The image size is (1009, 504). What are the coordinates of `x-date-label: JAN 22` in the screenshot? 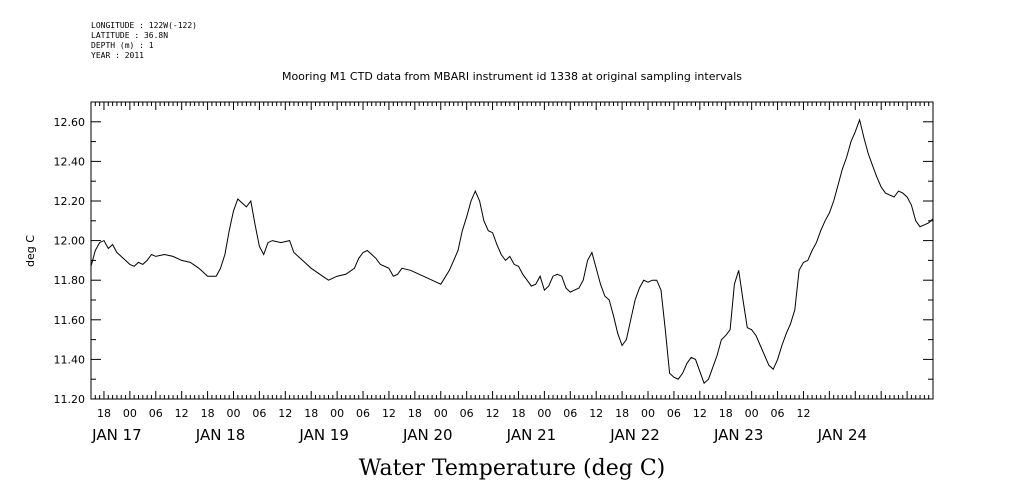 It's located at (634, 435).